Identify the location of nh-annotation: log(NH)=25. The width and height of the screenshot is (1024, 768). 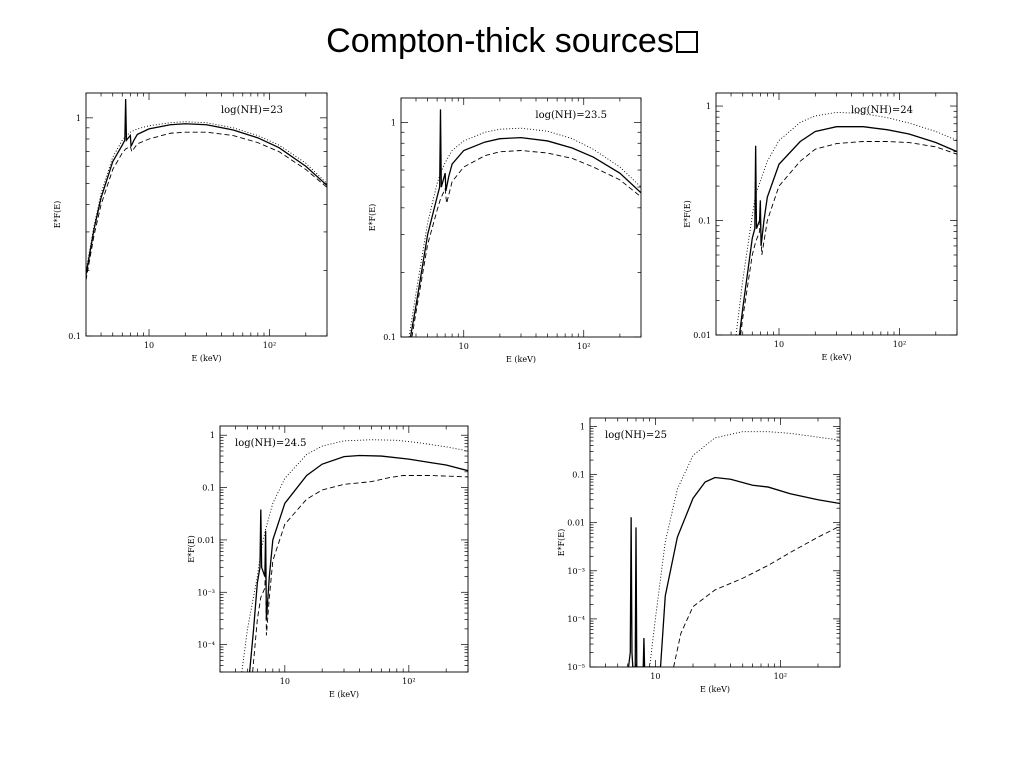
(636, 435).